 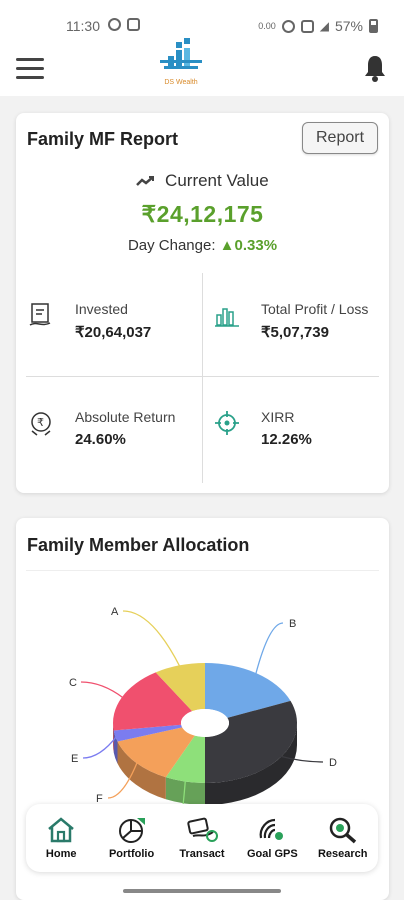 I want to click on allocation-title: Family Member Allocation, so click(x=138, y=545).